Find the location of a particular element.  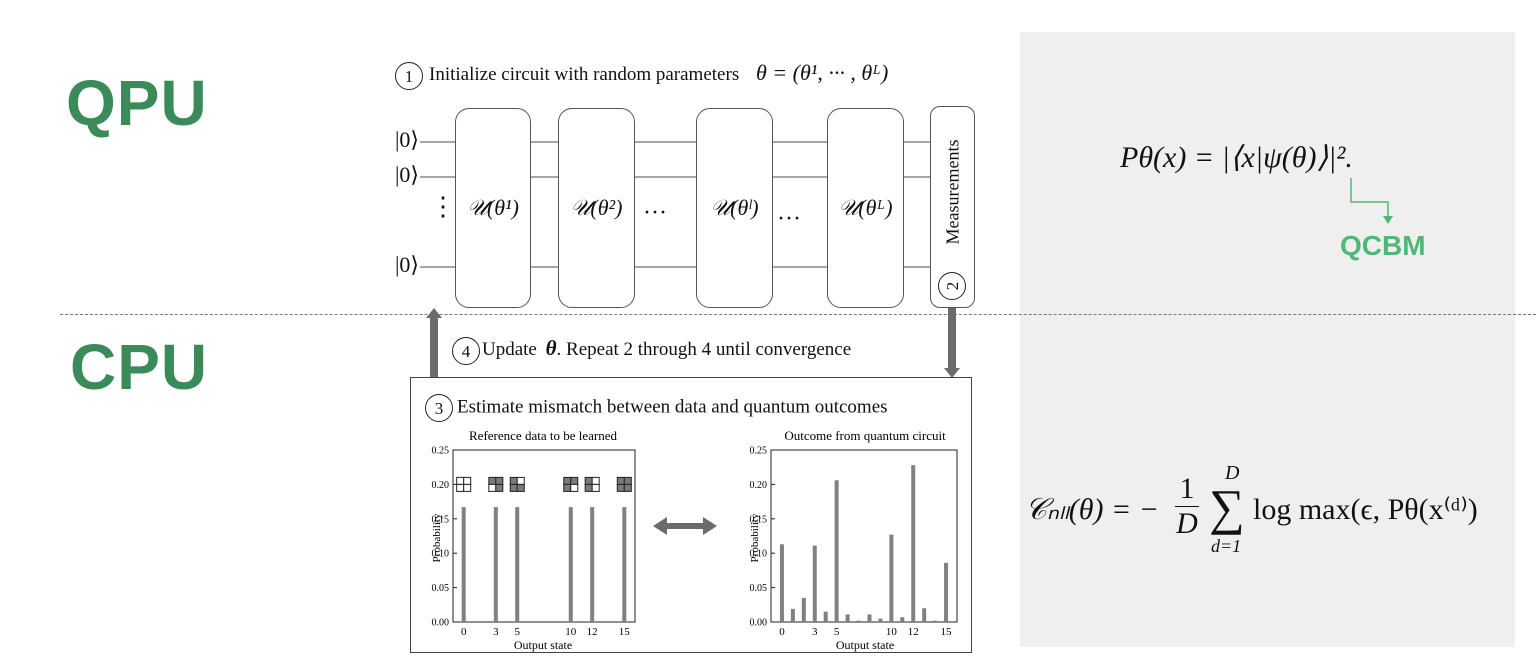

step4-theta: θ is located at coordinates (551, 348).